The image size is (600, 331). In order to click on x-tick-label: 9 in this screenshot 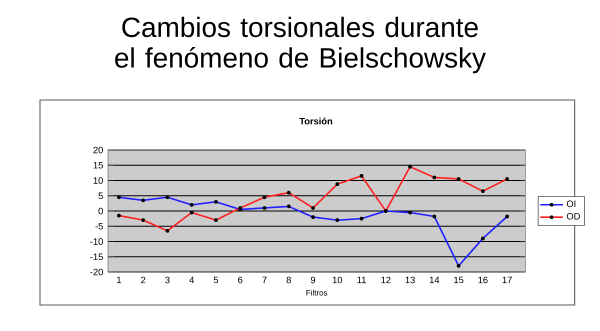, I will do `click(313, 280)`.